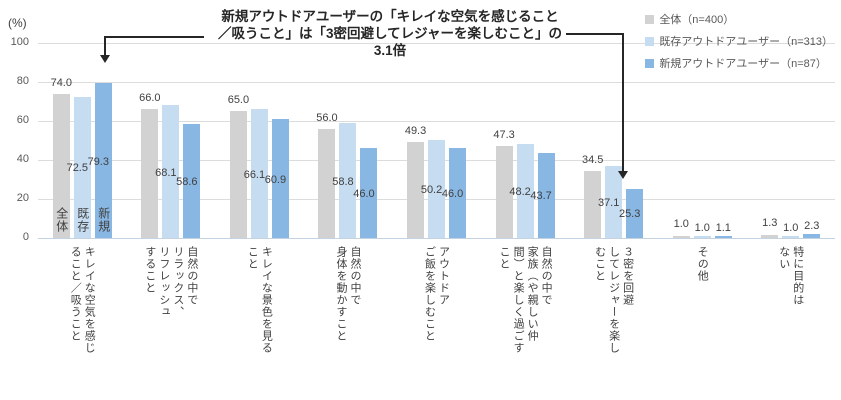 Image resolution: width=841 pixels, height=400 pixels. I want to click on category-cell: 特に目的は ない, so click(791, 300).